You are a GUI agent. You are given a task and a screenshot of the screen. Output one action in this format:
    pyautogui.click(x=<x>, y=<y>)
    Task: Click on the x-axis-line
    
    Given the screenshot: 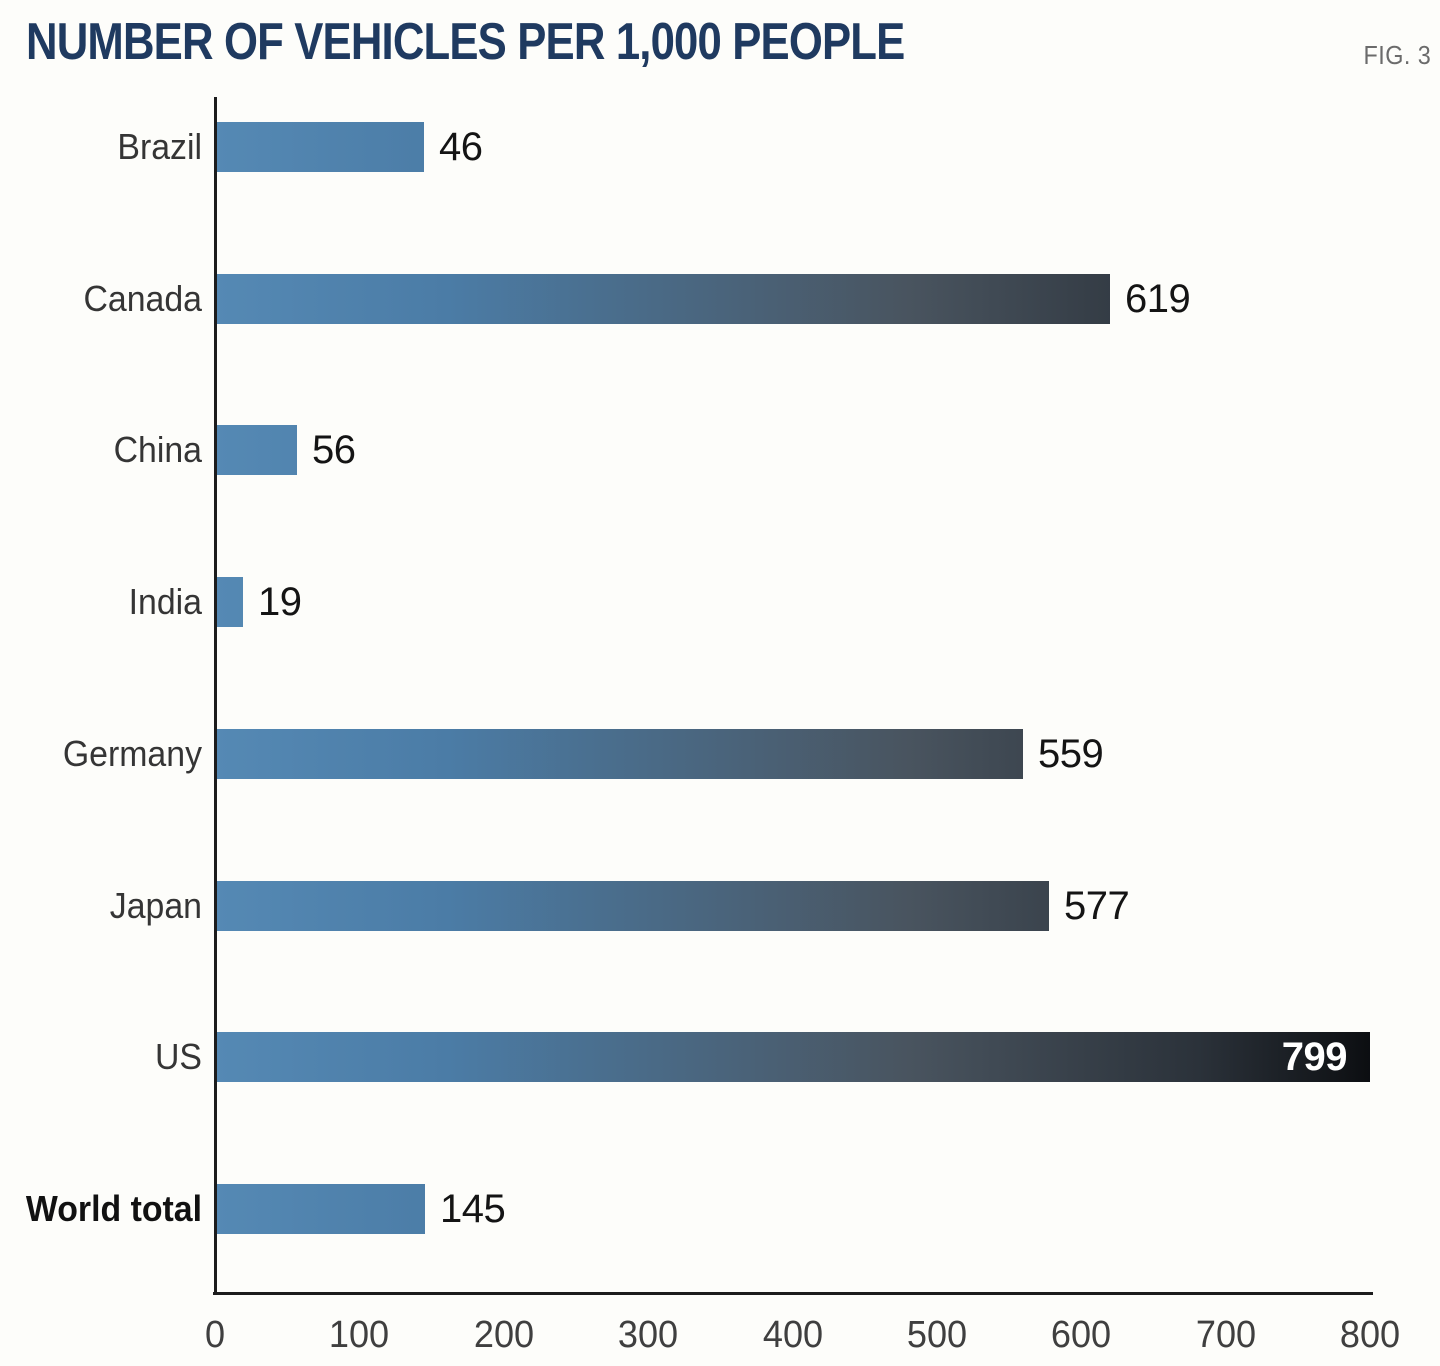 What is the action you would take?
    pyautogui.click(x=793, y=1293)
    